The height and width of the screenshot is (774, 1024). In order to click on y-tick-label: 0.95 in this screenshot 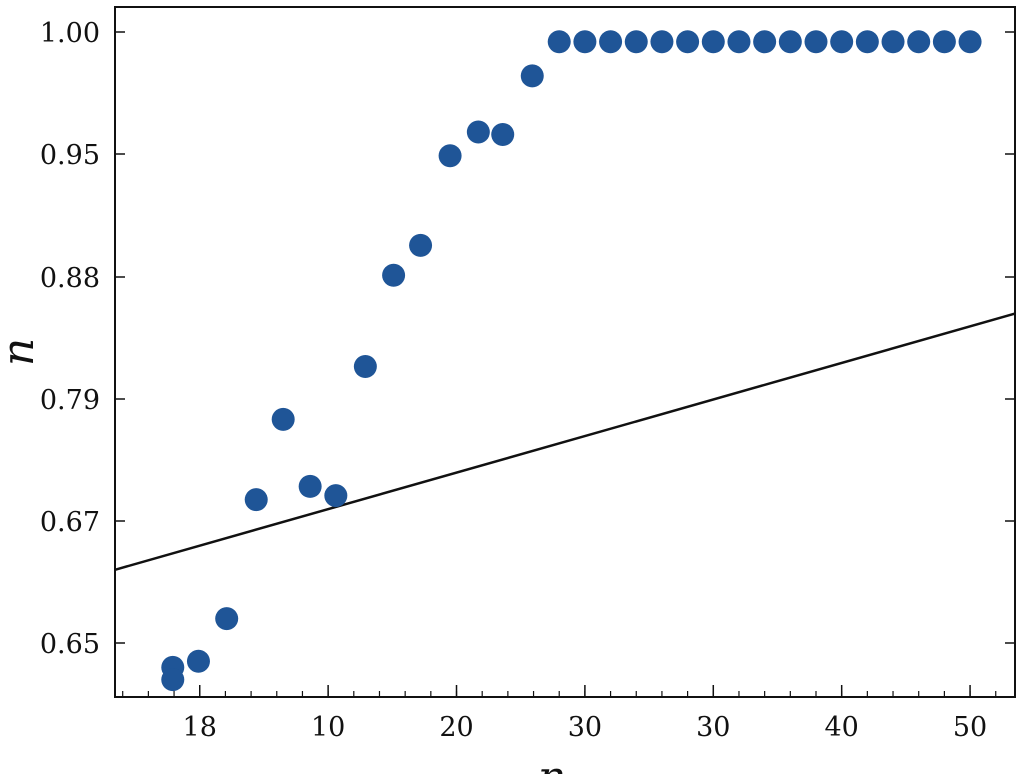, I will do `click(70, 155)`.